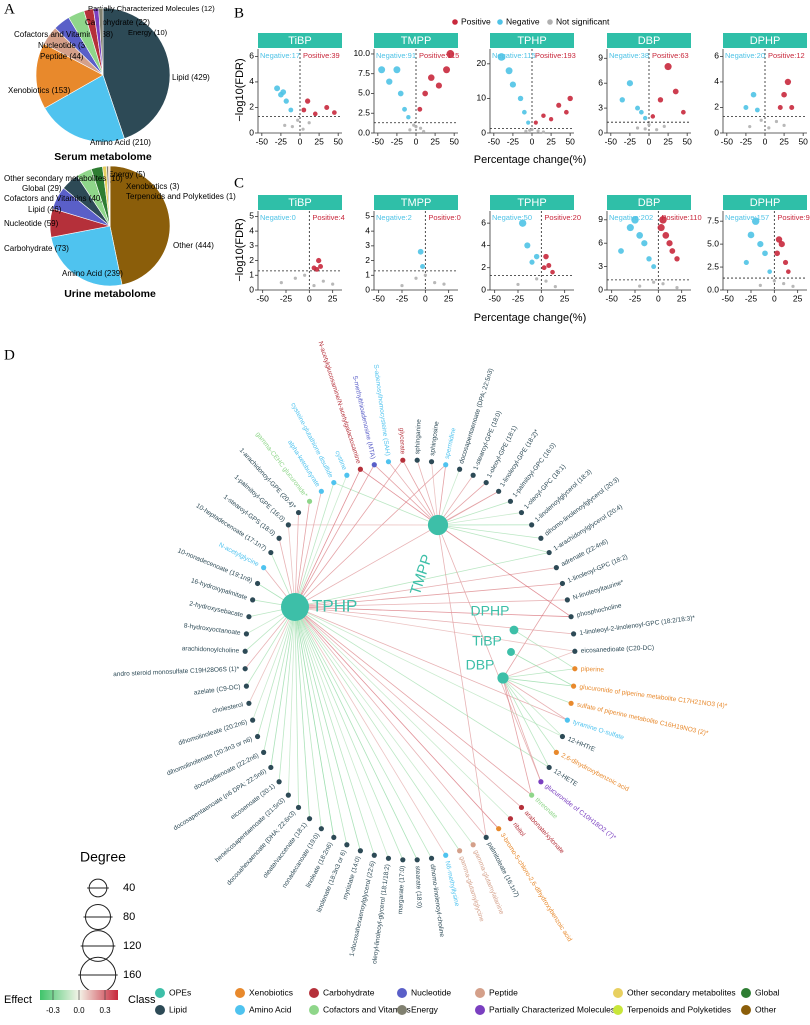  Describe the element at coordinates (518, 298) in the screenshot. I see `x-tick-label: -25` at that location.